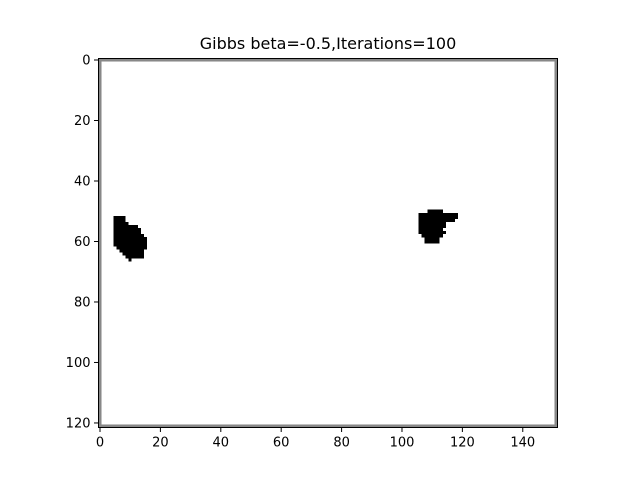 This screenshot has width=640, height=480. I want to click on x-tick-label: 100, so click(402, 443).